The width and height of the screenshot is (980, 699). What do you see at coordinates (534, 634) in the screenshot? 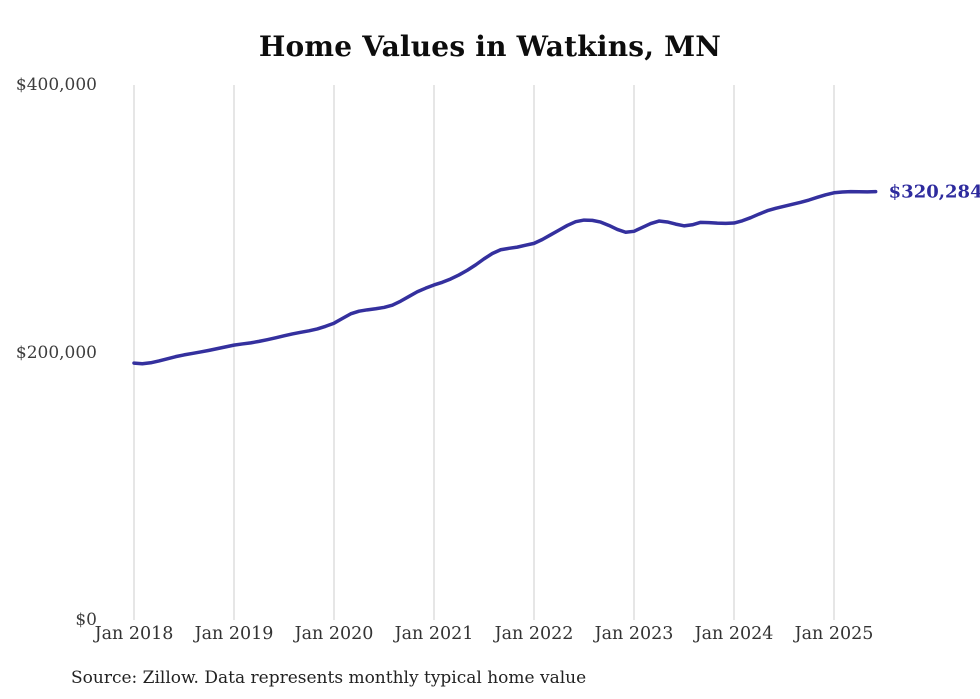
I see `x-axis-tick-label: Jan 2022` at bounding box center [534, 634].